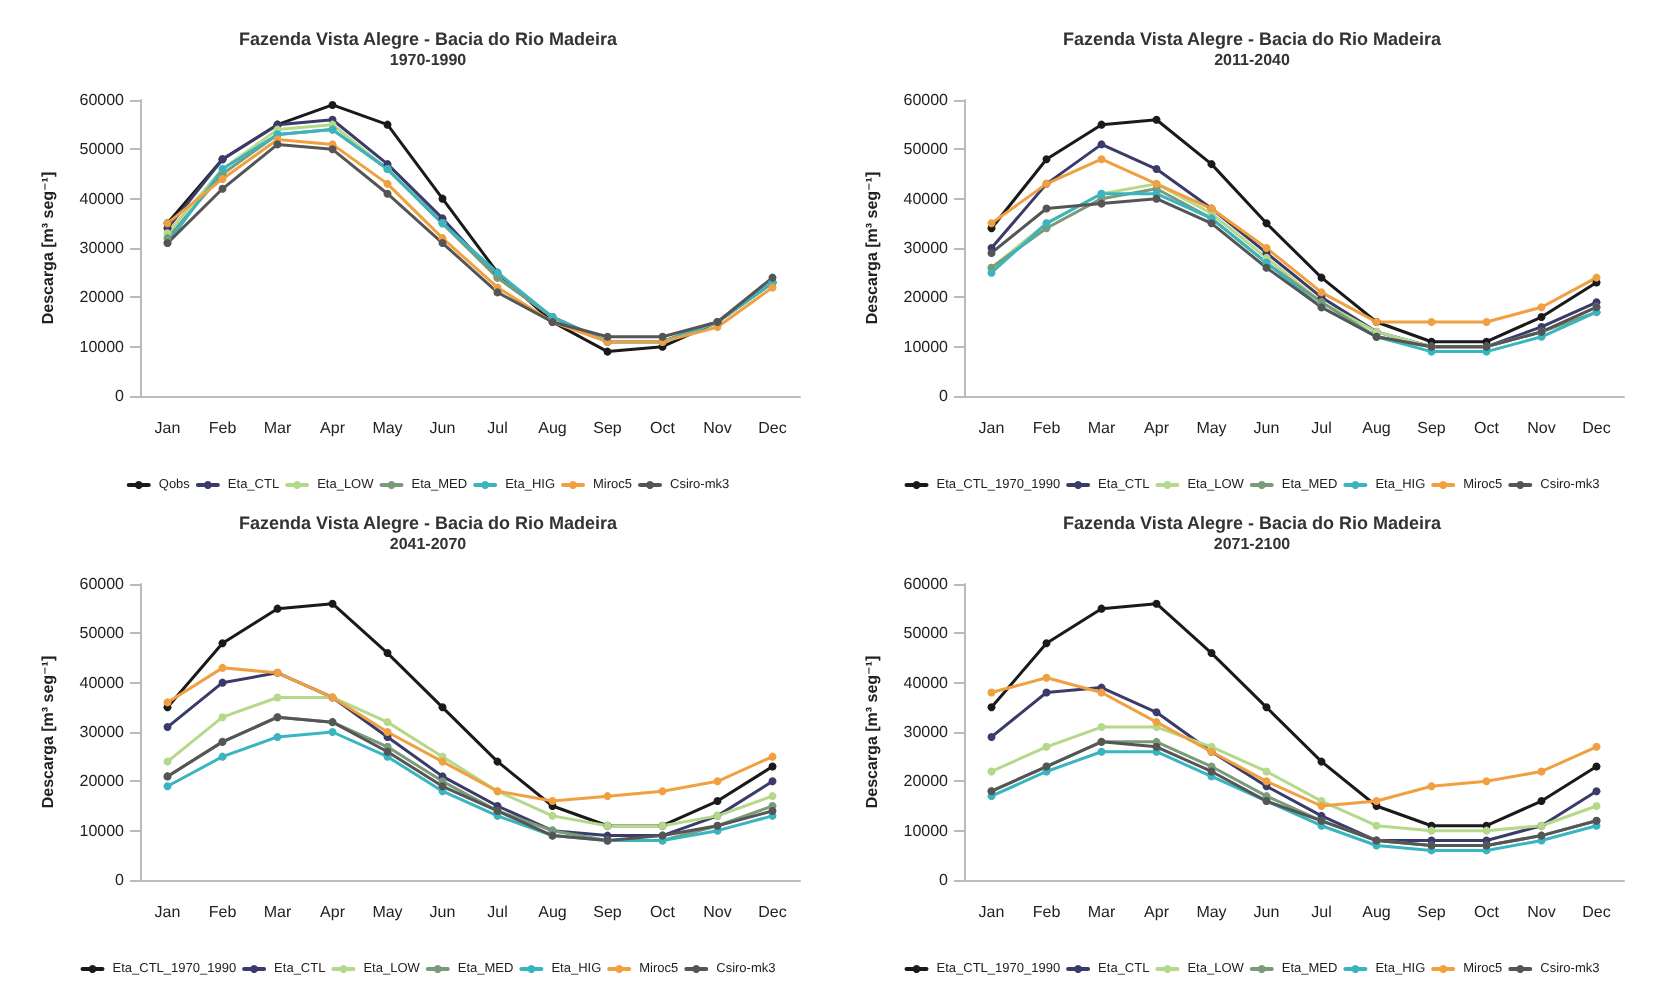 Image resolution: width=1680 pixels, height=1008 pixels. Describe the element at coordinates (1322, 912) in the screenshot. I see `x-tick-label: Jul` at that location.